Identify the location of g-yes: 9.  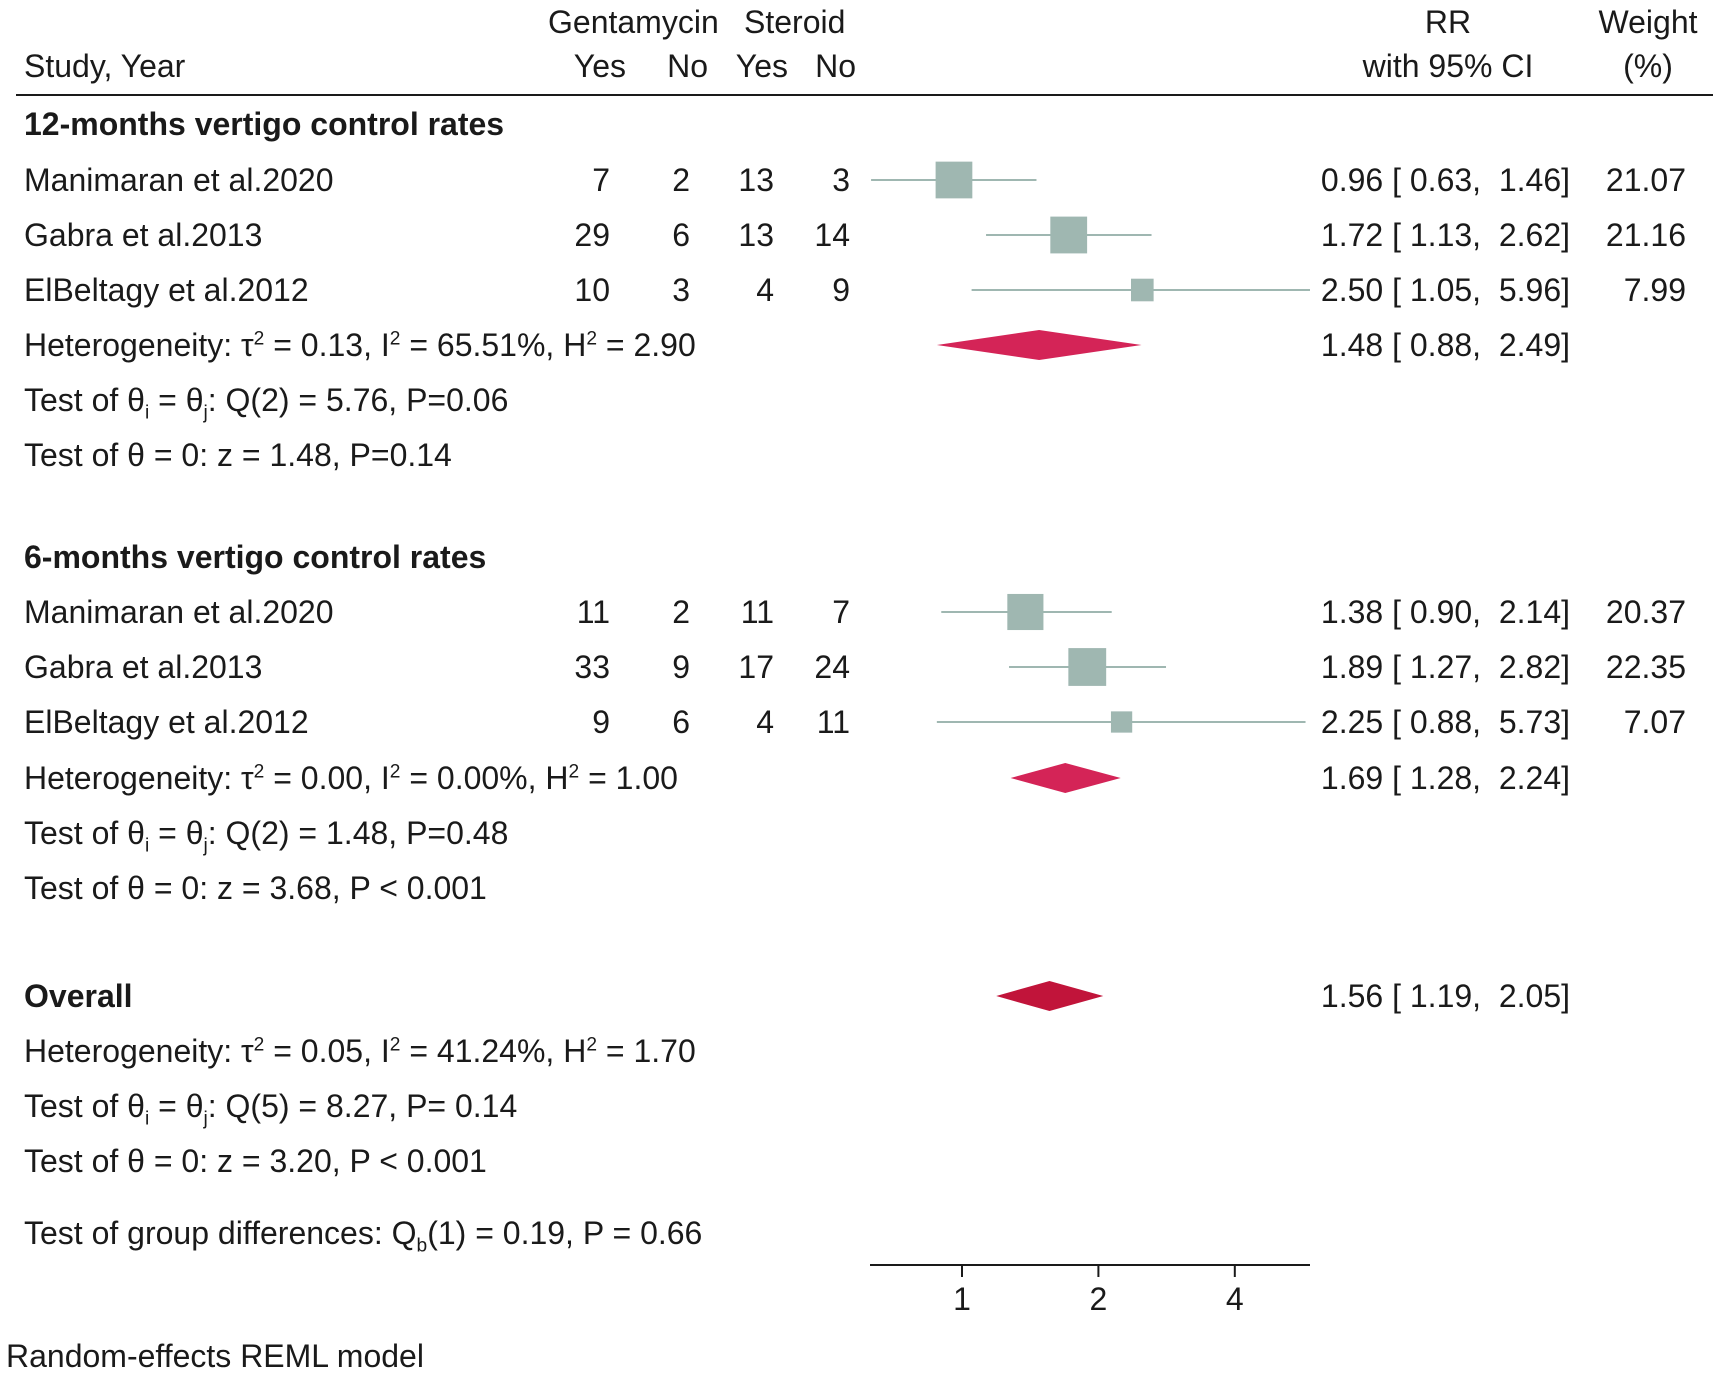
(601, 722).